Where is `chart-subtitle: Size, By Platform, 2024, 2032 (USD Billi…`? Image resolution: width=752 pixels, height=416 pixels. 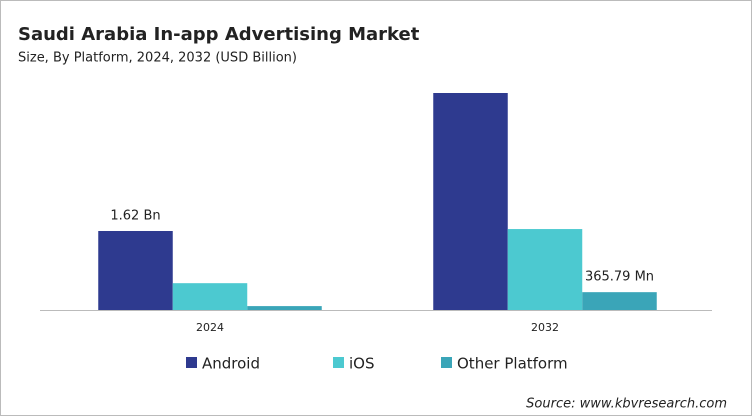 chart-subtitle: Size, By Platform, 2024, 2032 (USD Billi… is located at coordinates (157, 58).